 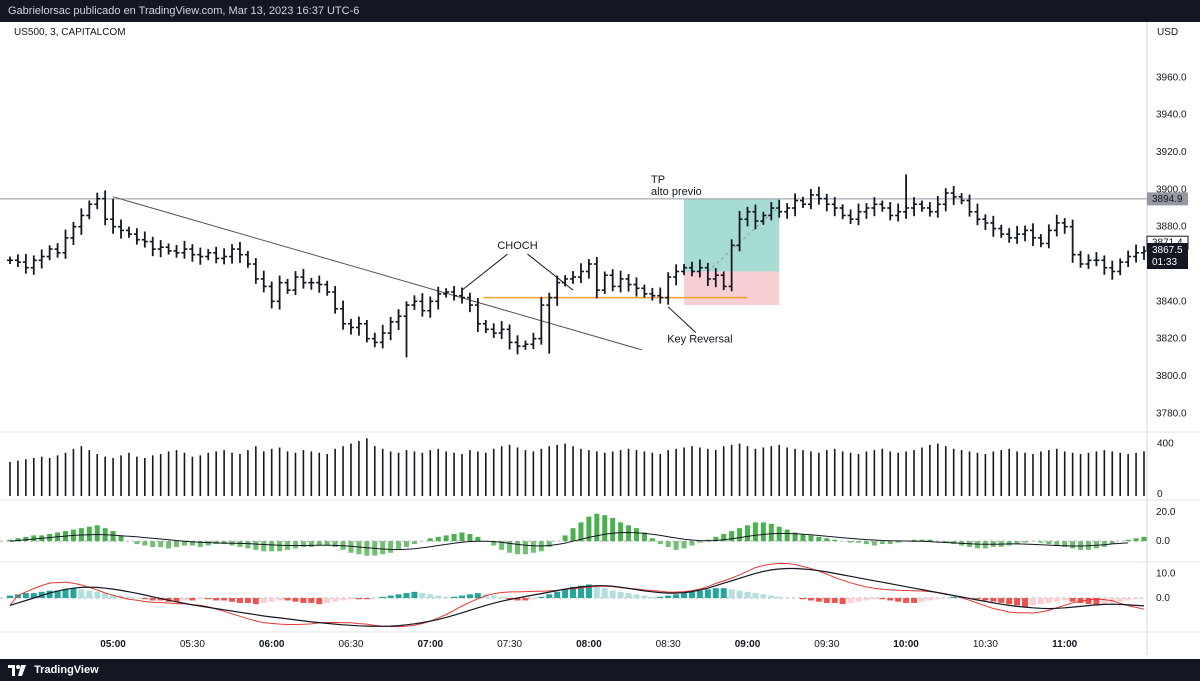 I want to click on price-tick-6: 3840.0, so click(x=1171, y=301).